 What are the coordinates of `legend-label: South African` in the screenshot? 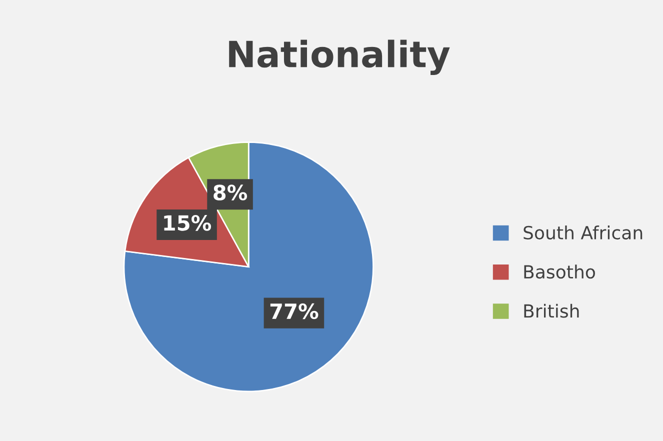 It's located at (583, 233).